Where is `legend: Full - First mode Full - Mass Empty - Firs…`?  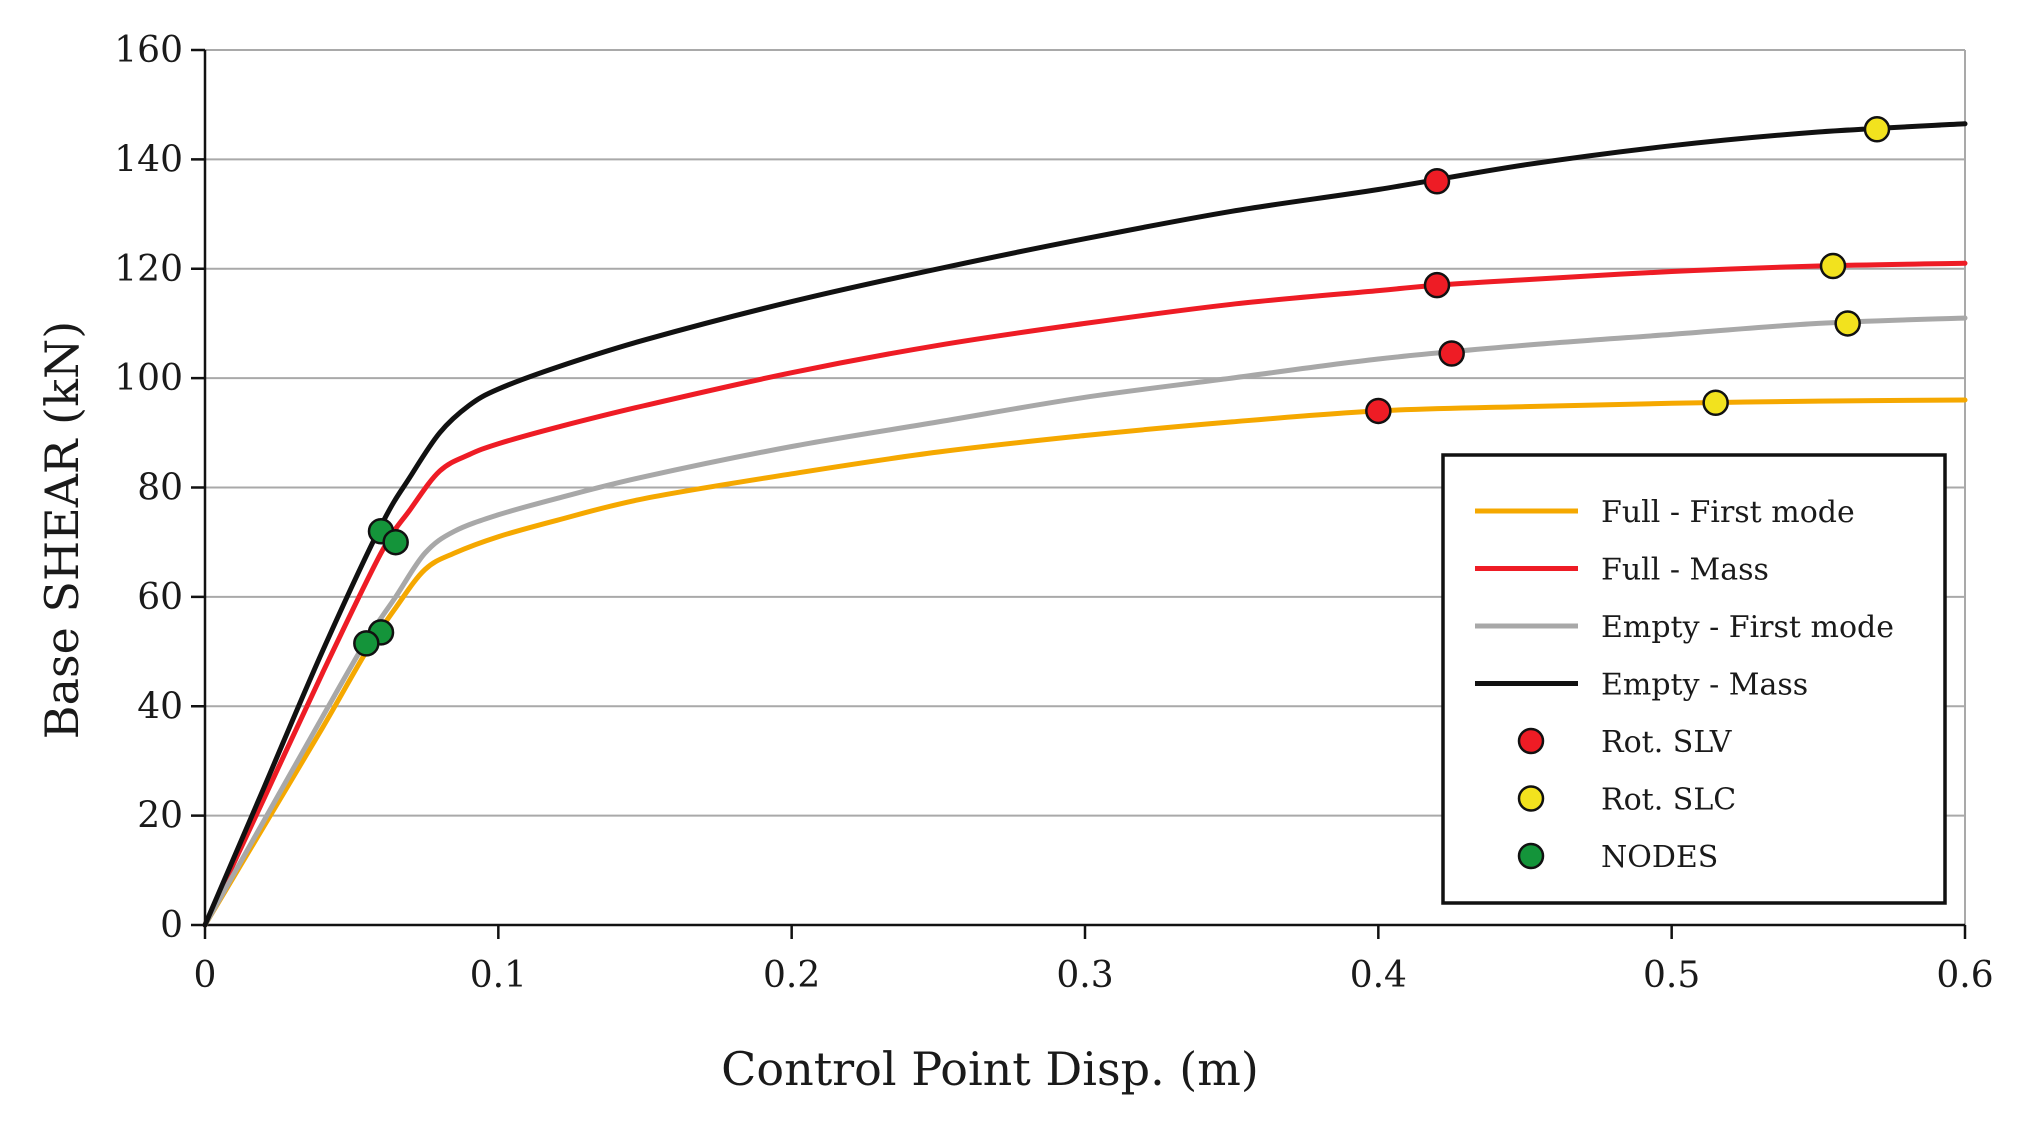
legend: Full - First mode Full - Mass Empty - Firs… is located at coordinates (1694, 679).